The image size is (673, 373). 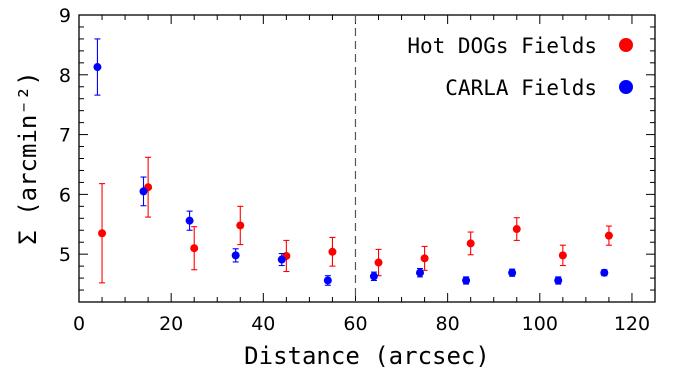 I want to click on x-axis-title: Distance (arcsec), so click(x=367, y=356).